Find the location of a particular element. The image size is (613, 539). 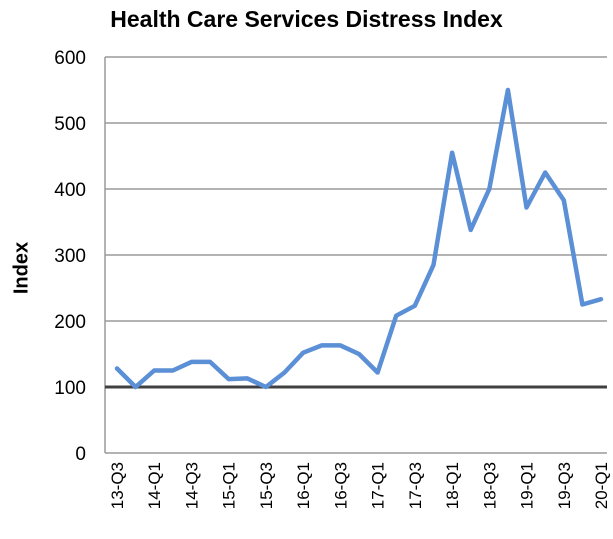

x-tick-label: 14-Q1 is located at coordinates (154, 485).